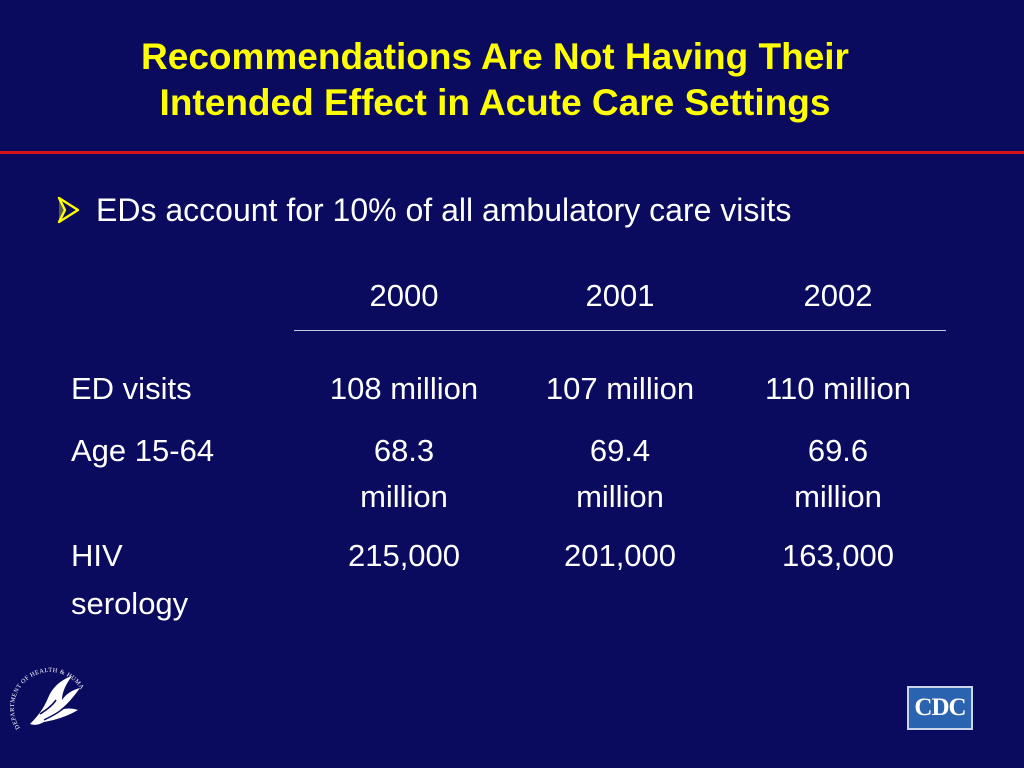 Image resolution: width=1024 pixels, height=768 pixels. I want to click on cdc-logo: CDC, so click(940, 708).